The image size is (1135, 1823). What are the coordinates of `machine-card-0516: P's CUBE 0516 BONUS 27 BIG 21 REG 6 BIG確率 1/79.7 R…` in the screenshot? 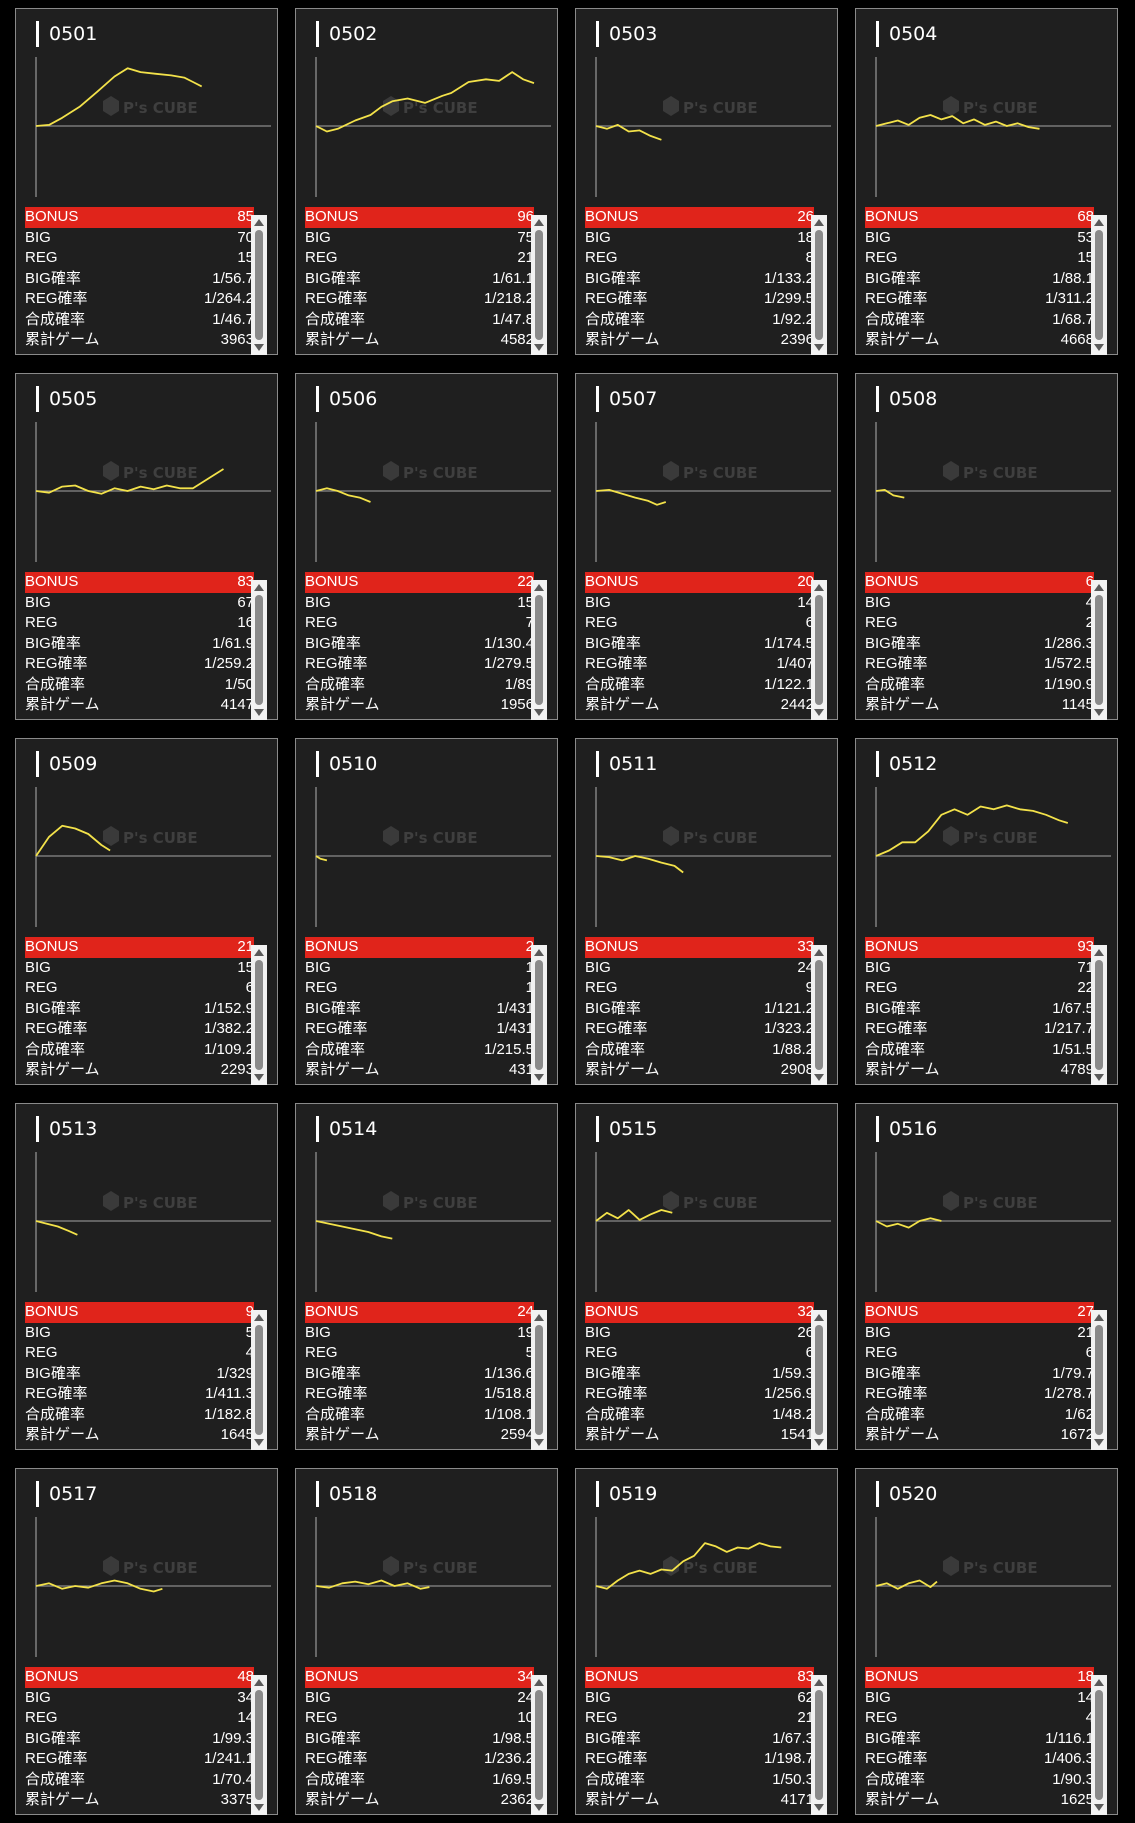 It's located at (986, 1276).